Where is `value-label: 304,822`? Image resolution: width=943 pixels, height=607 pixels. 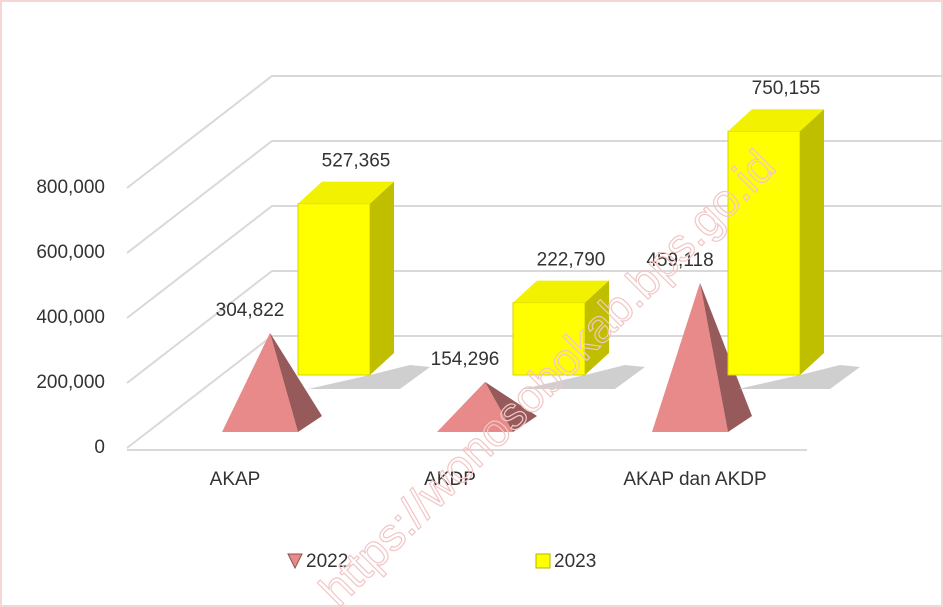 value-label: 304,822 is located at coordinates (250, 310).